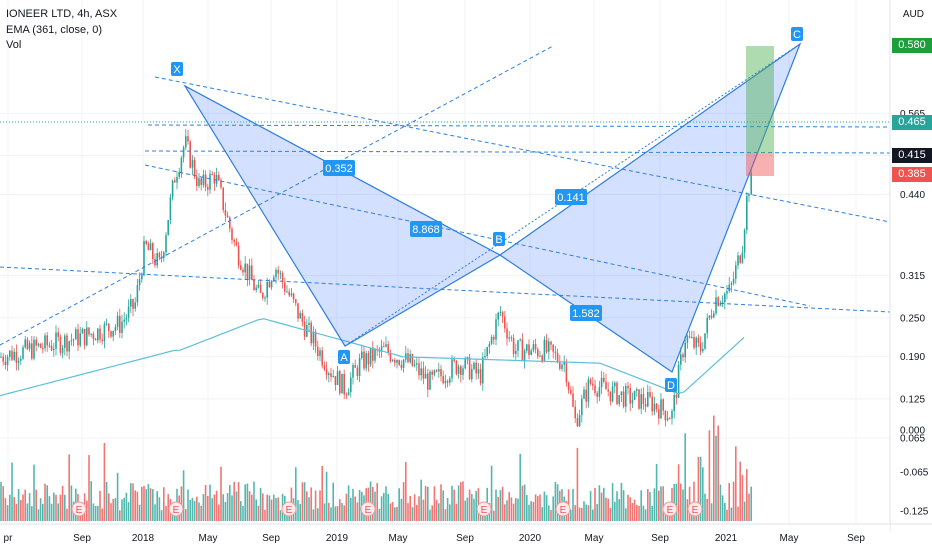 The width and height of the screenshot is (932, 550). I want to click on current-price-tag: 0.465, so click(912, 122).